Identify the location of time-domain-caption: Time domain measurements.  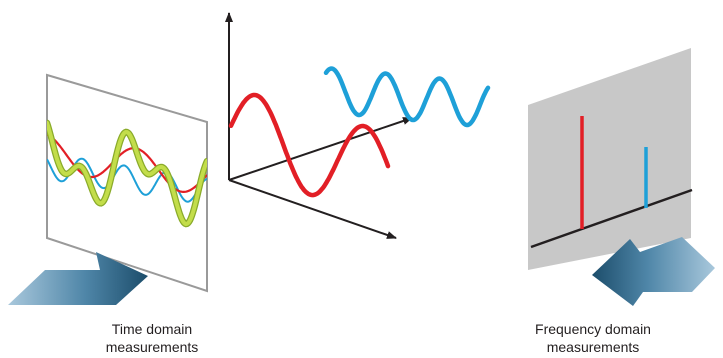
(152, 338).